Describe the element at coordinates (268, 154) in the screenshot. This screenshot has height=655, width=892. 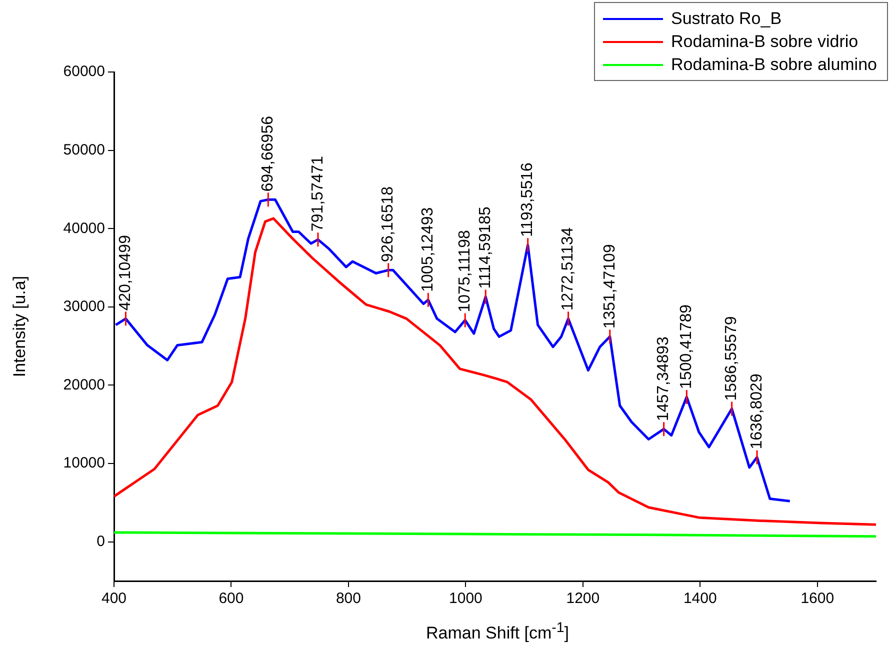
I see `annotation: 694,66956` at that location.